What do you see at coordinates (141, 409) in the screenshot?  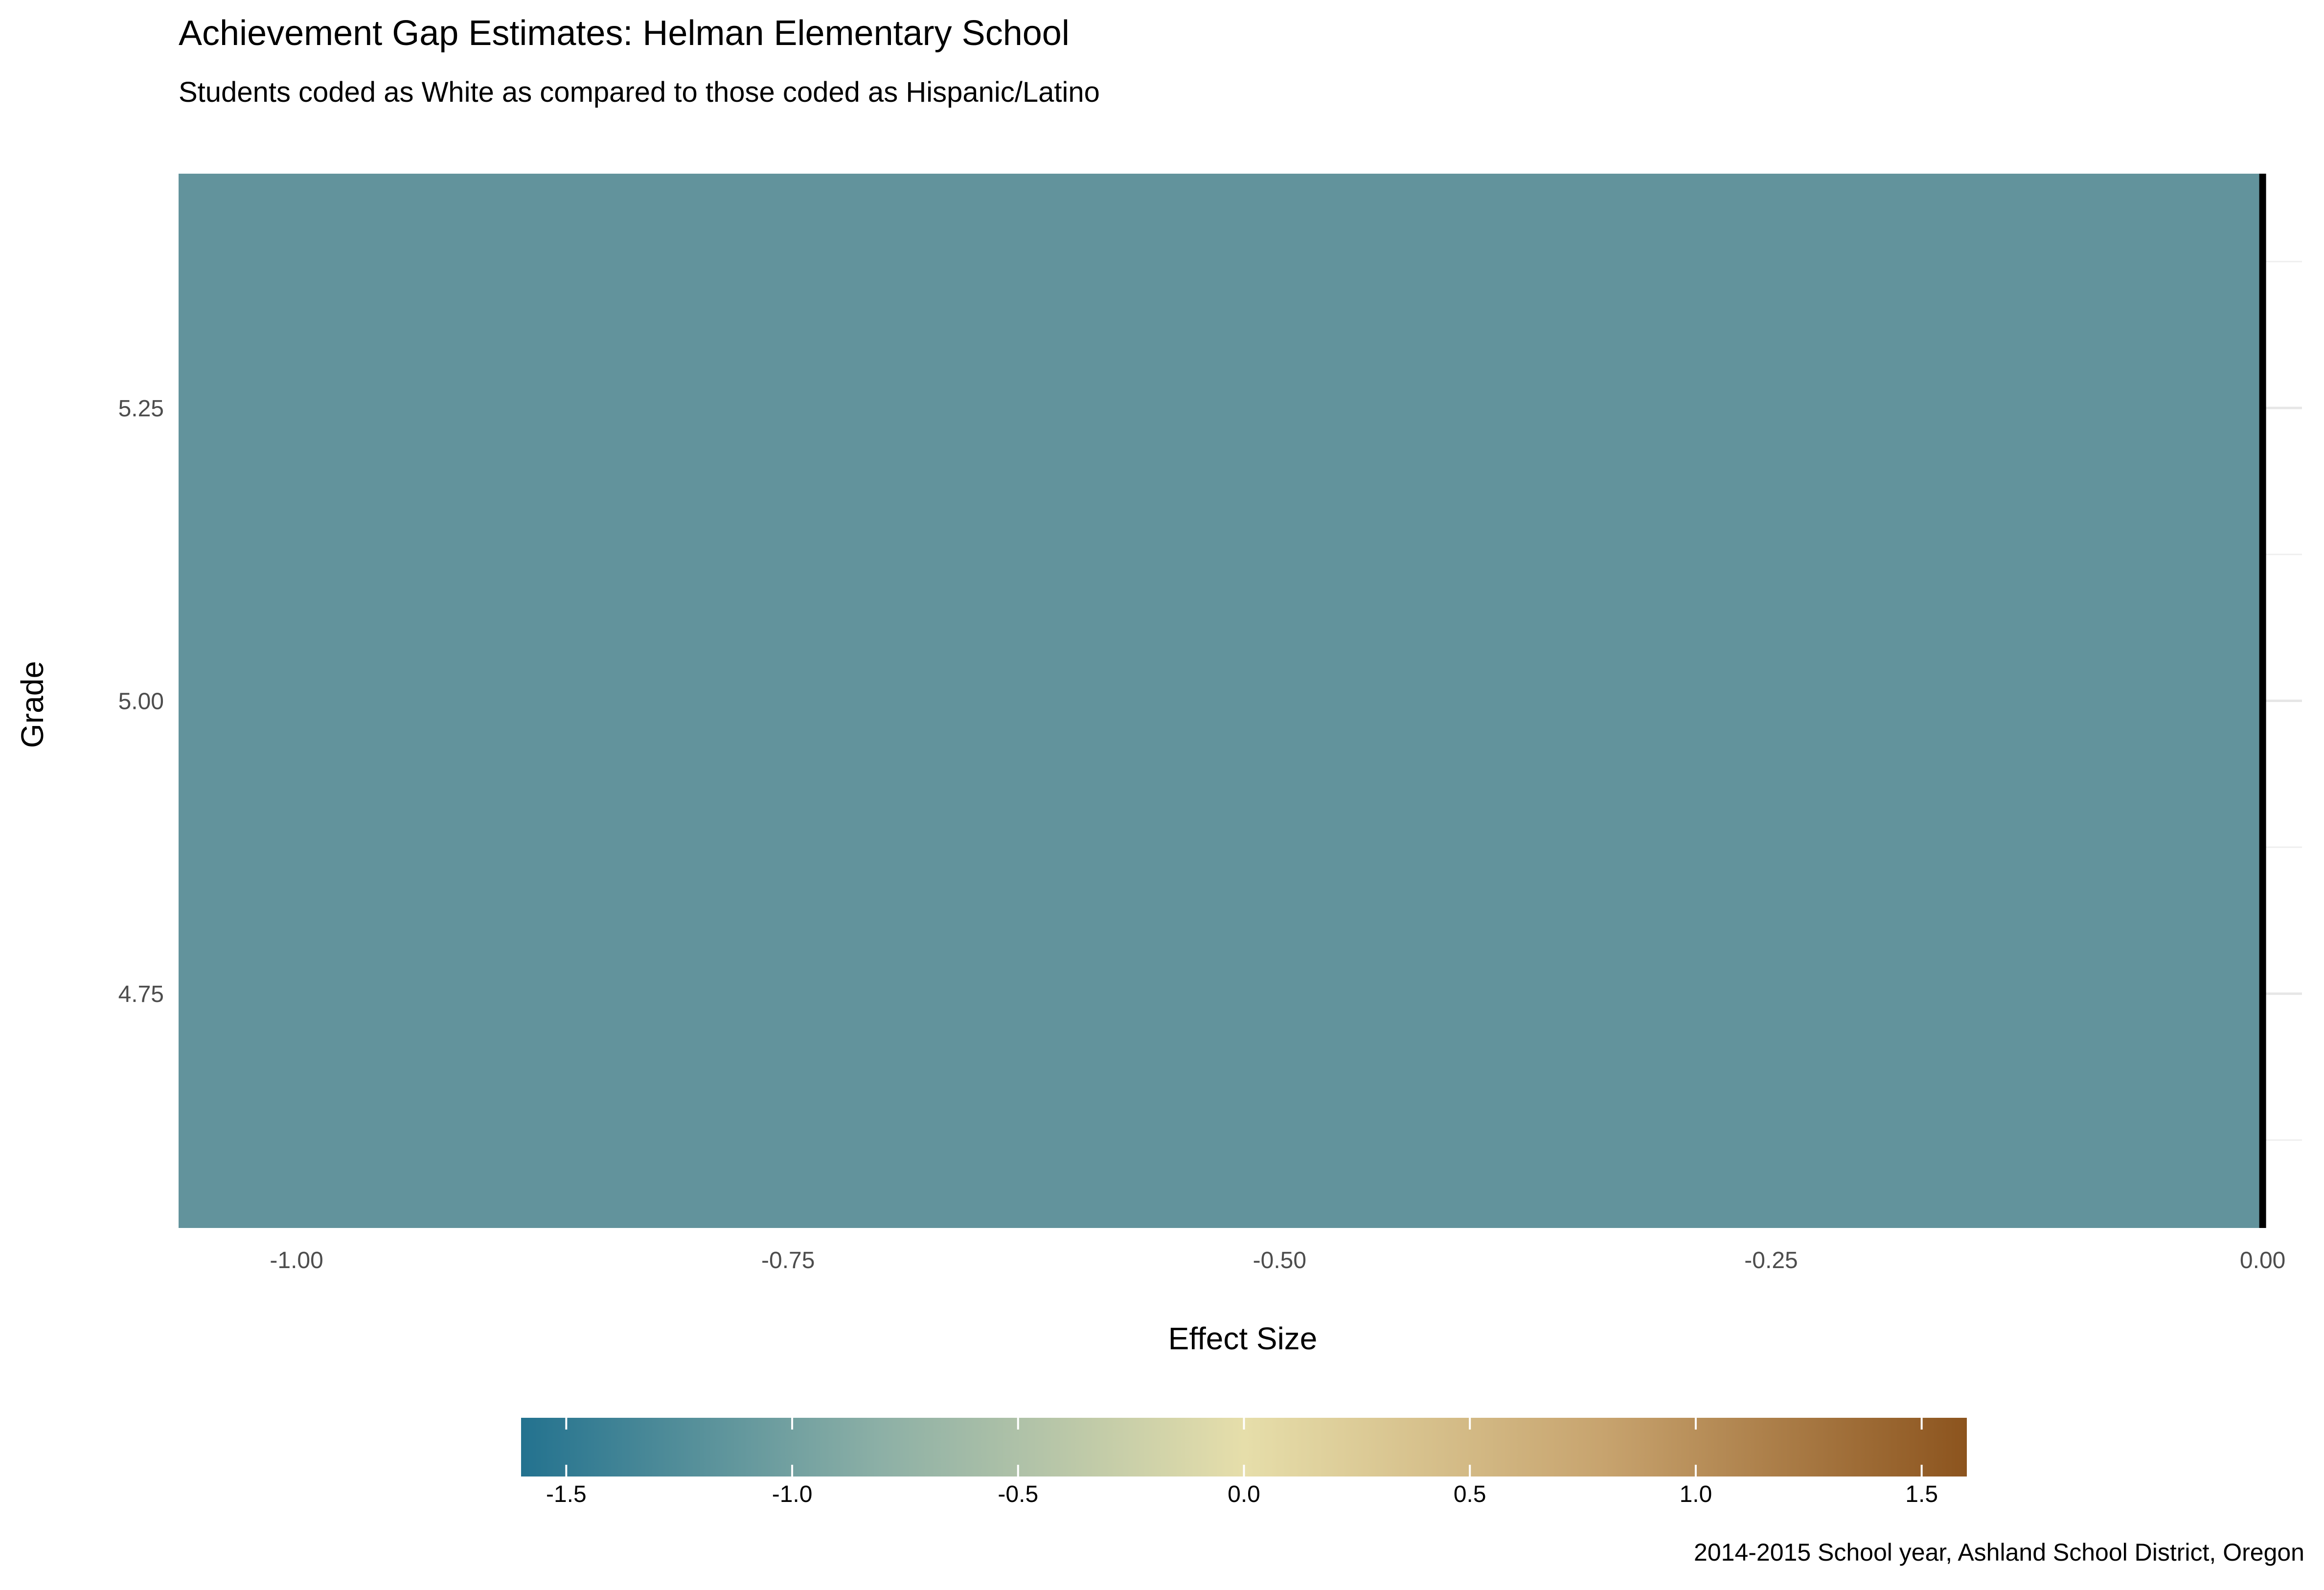 I see `y-tick-label: 5.25` at bounding box center [141, 409].